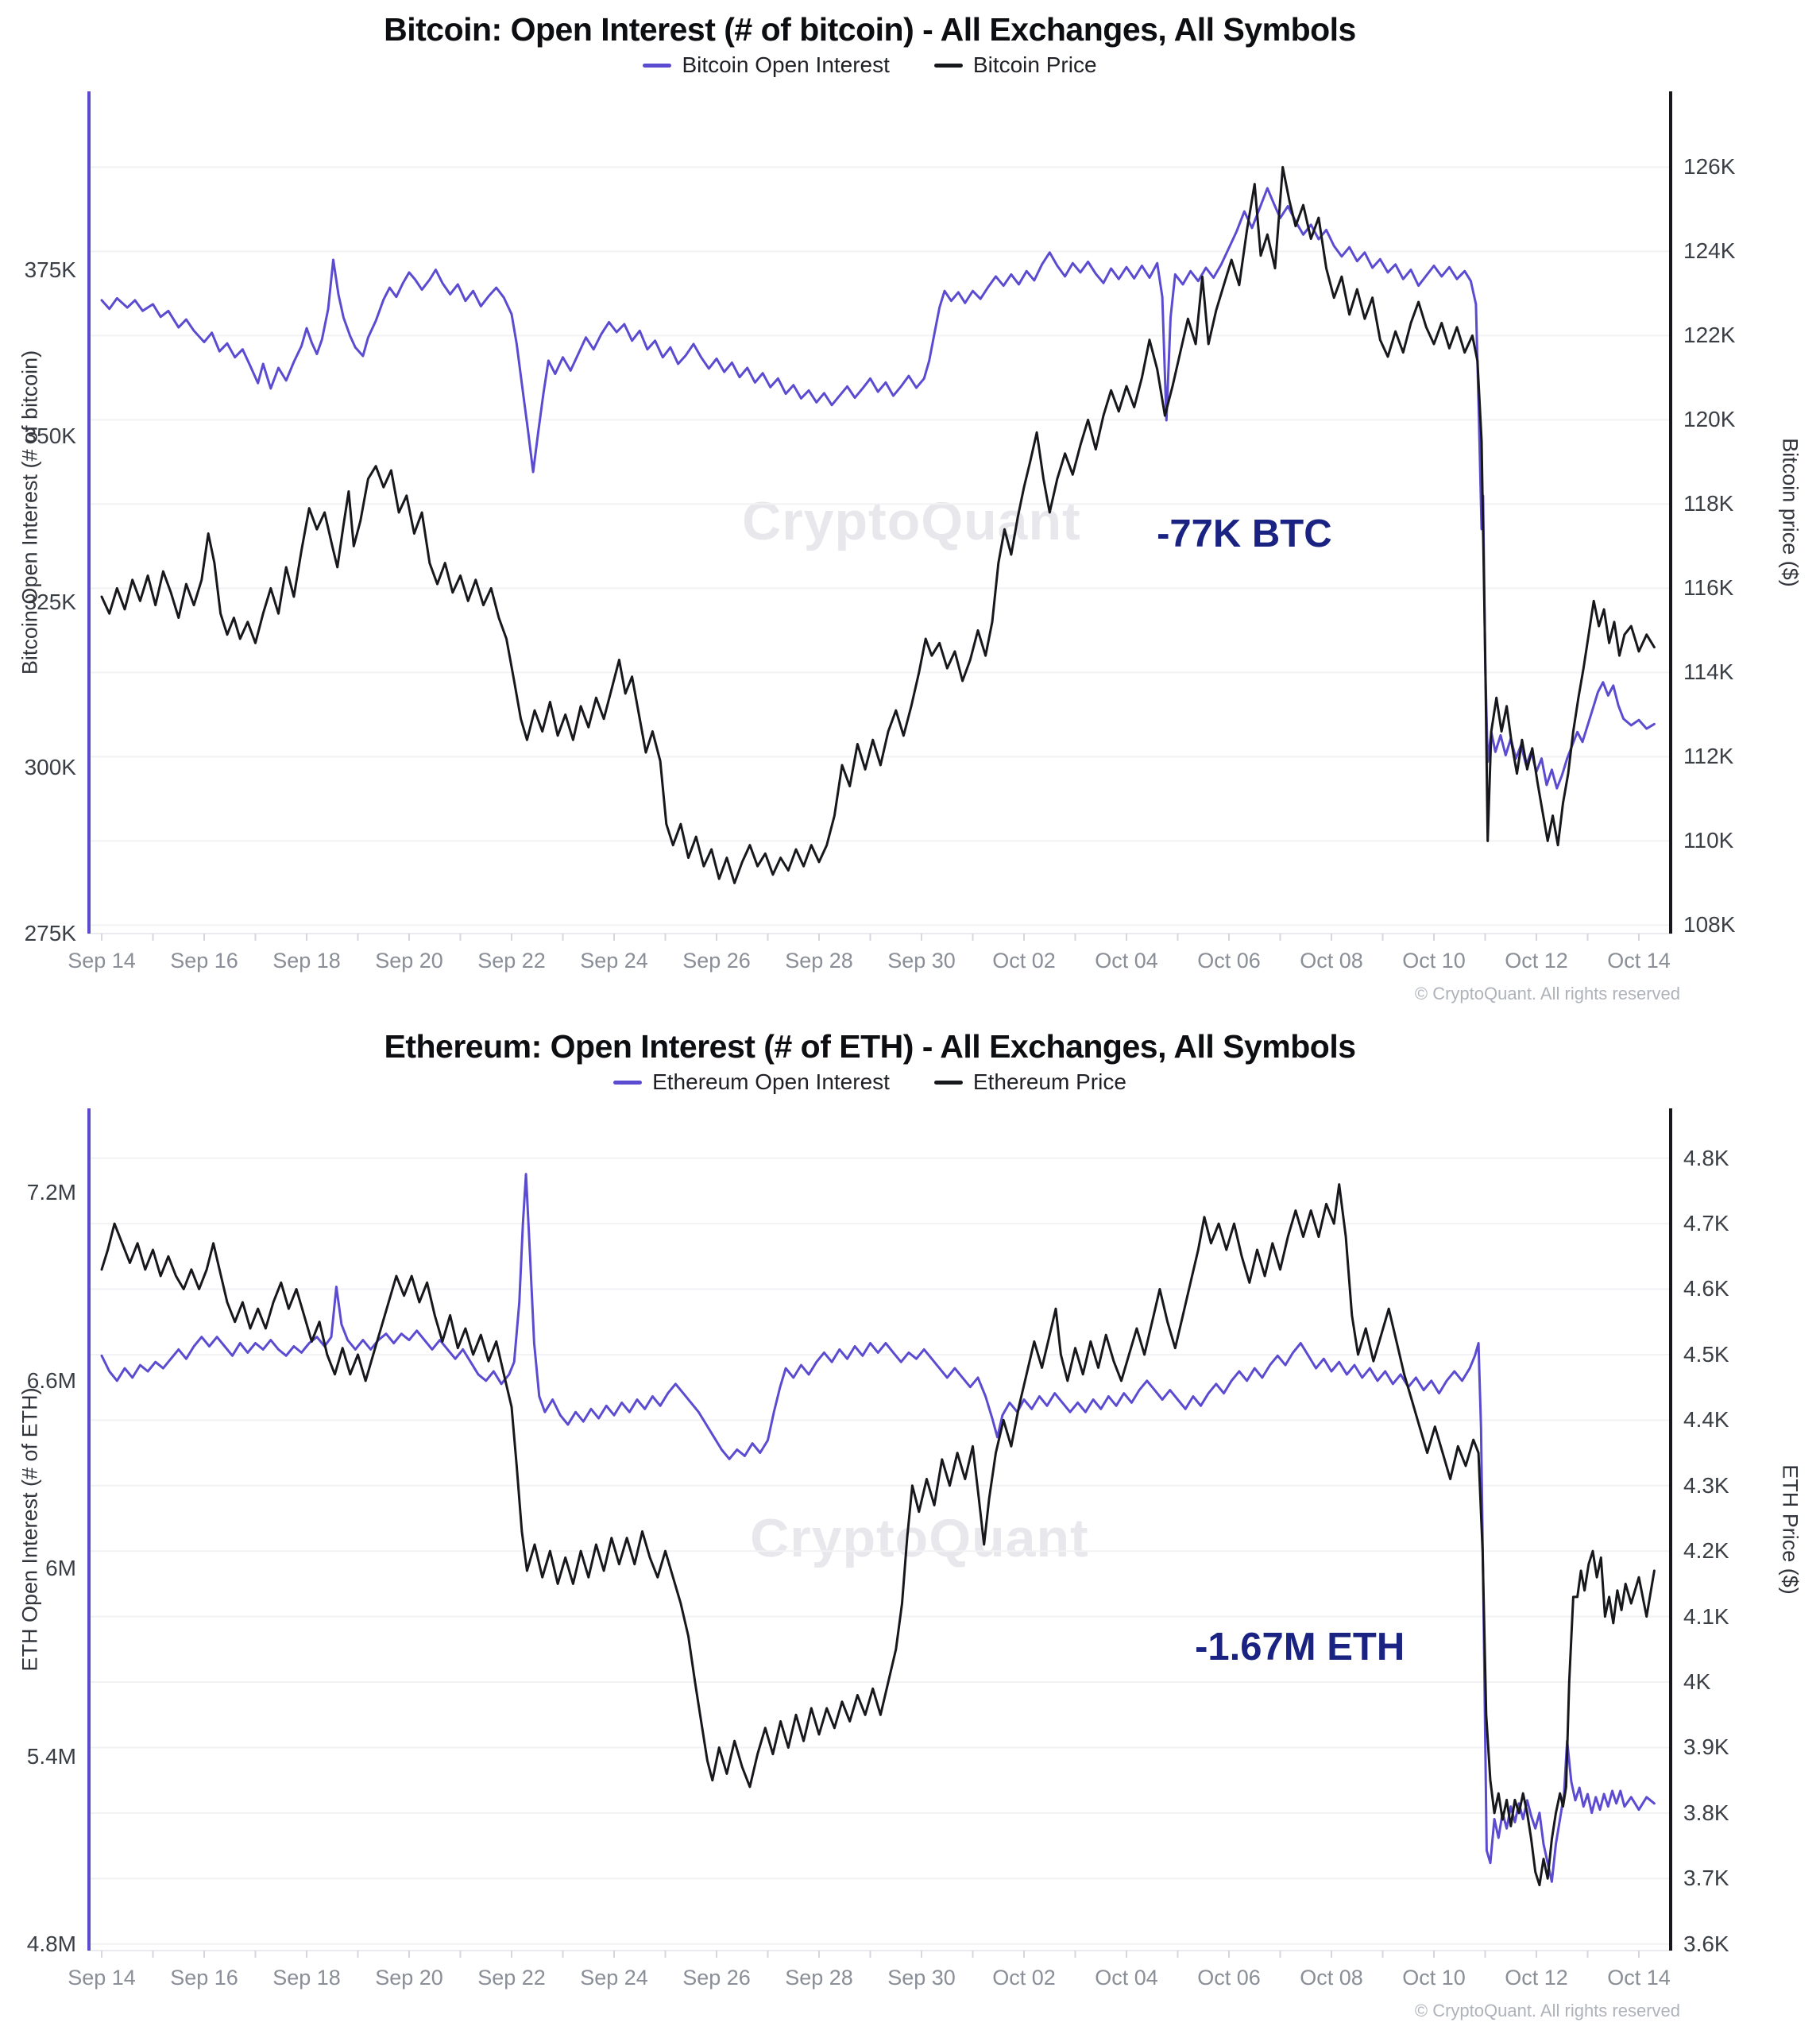 The height and width of the screenshot is (2034, 1820). I want to click on legend-label: Ethereum Price, so click(1049, 1081).